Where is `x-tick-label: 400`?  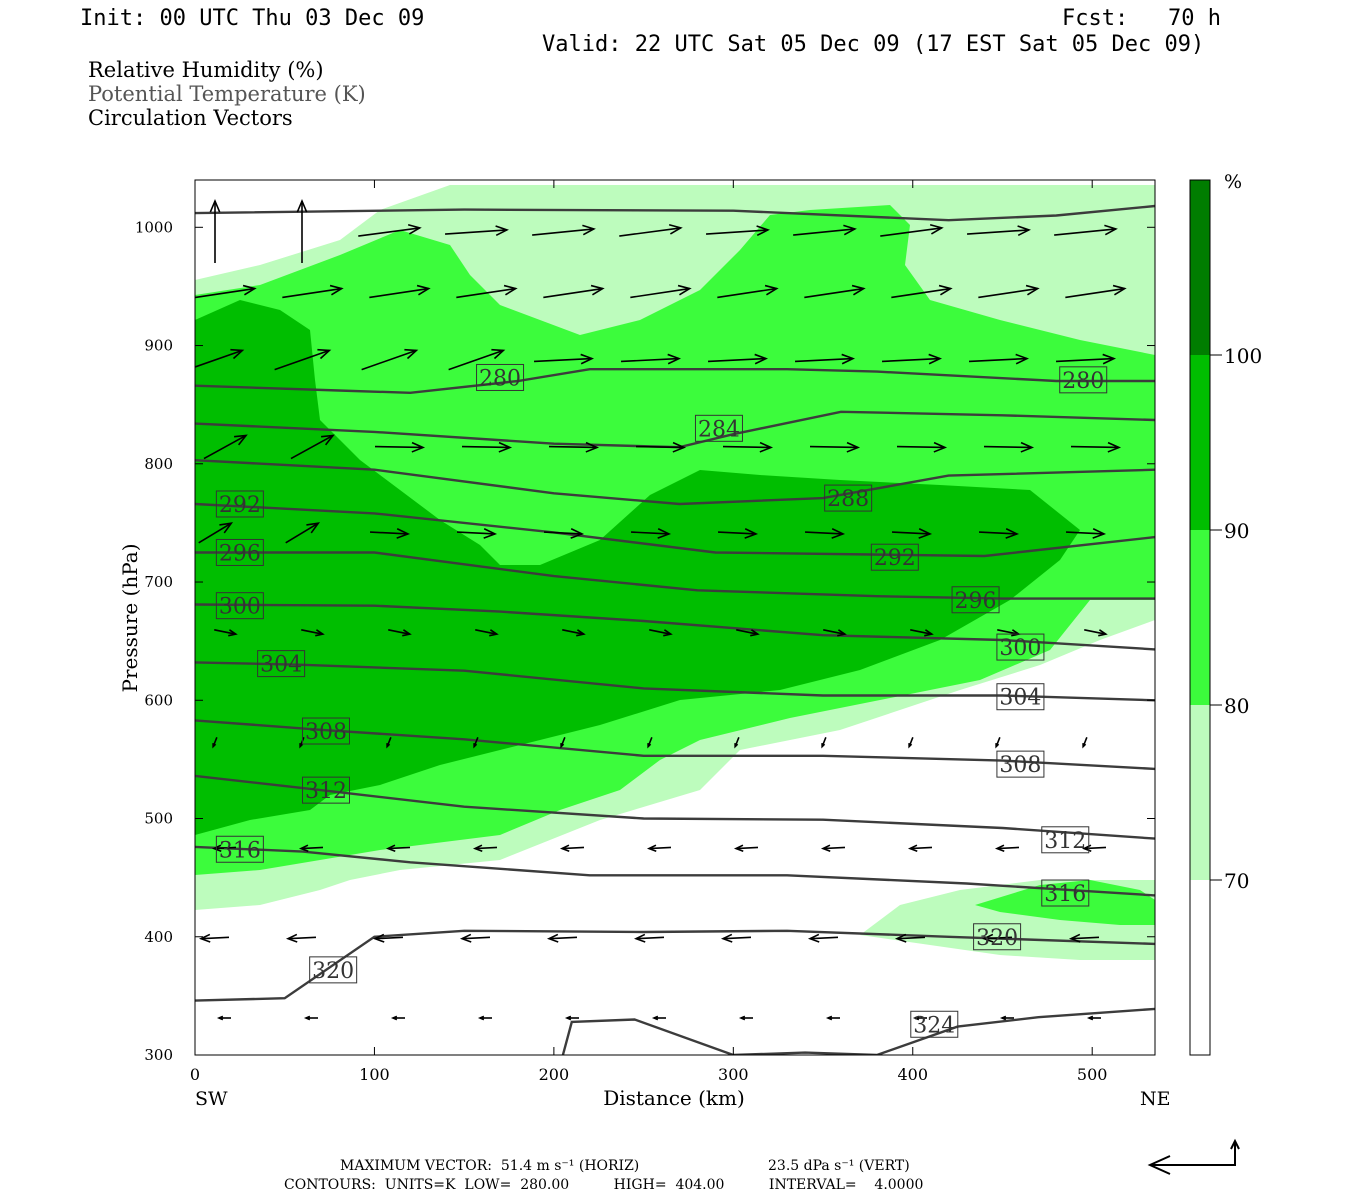
x-tick-label: 400 is located at coordinates (912, 1074).